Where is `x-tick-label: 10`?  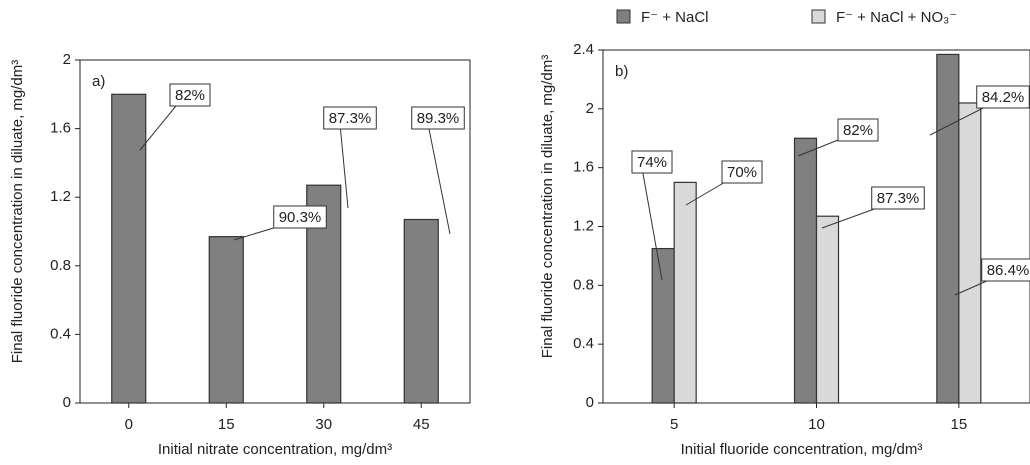 x-tick-label: 10 is located at coordinates (816, 424).